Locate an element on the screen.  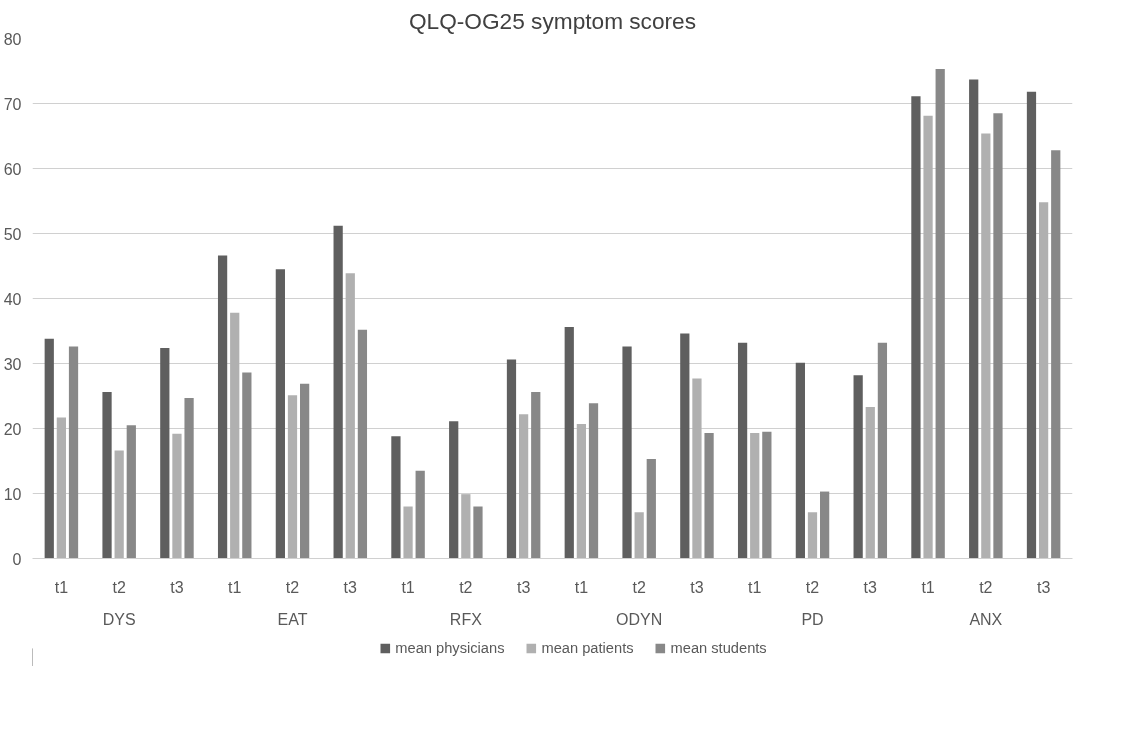
text: EAT is located at coordinates (292, 619).